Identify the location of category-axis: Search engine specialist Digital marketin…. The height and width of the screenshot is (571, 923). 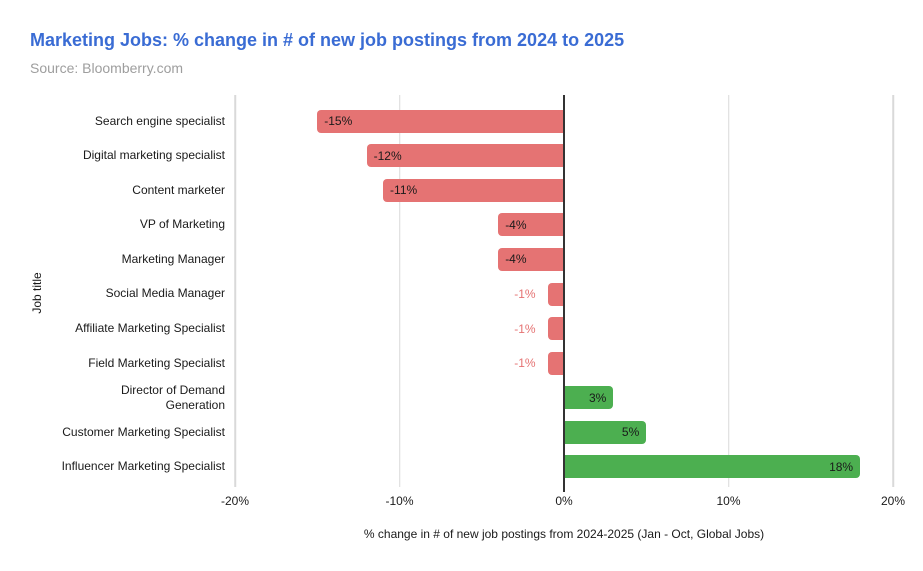
(132, 294).